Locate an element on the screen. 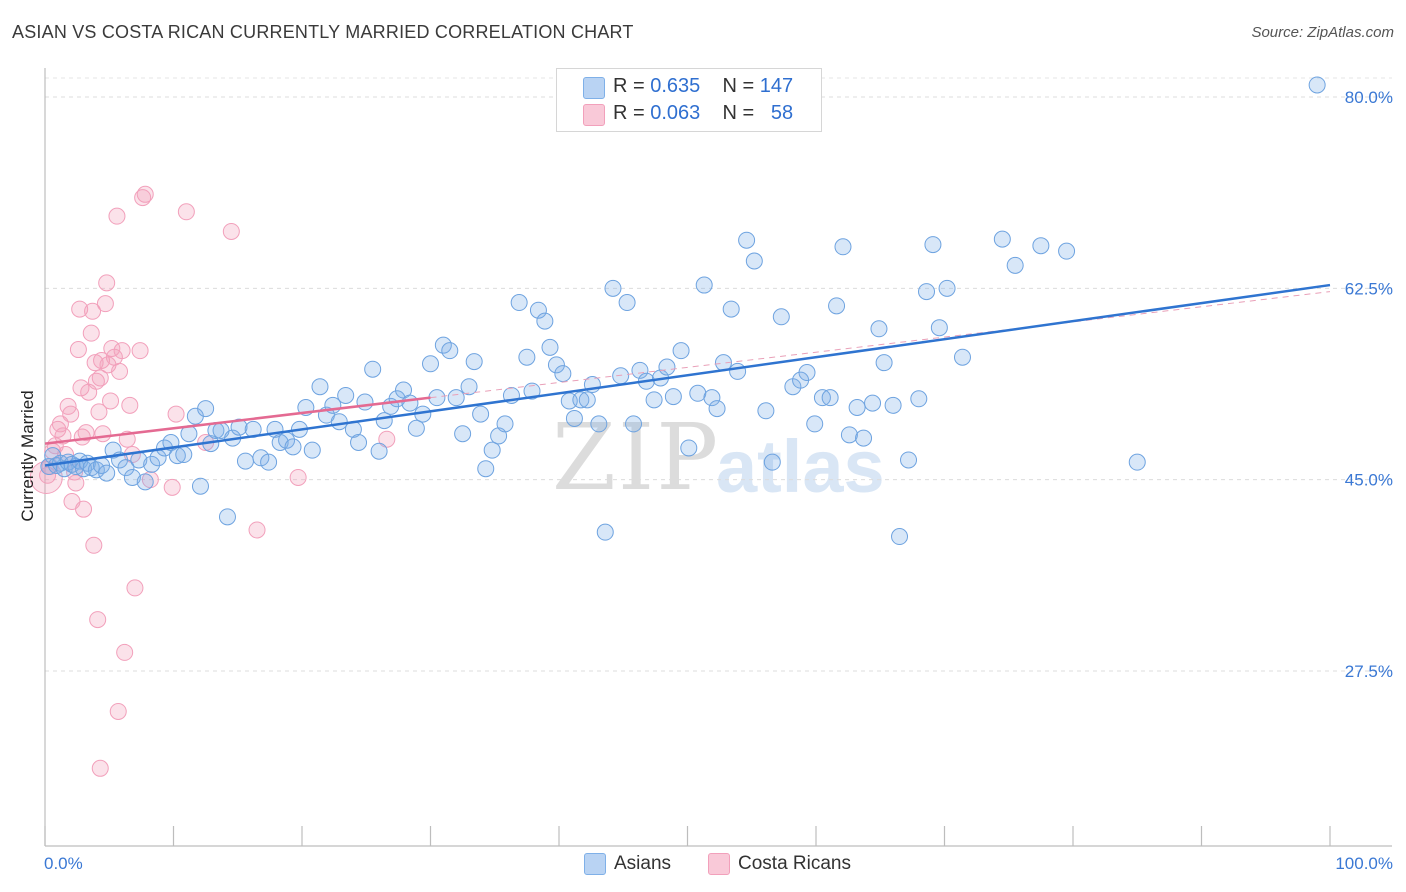  asian-r-label: R = is located at coordinates (629, 86).